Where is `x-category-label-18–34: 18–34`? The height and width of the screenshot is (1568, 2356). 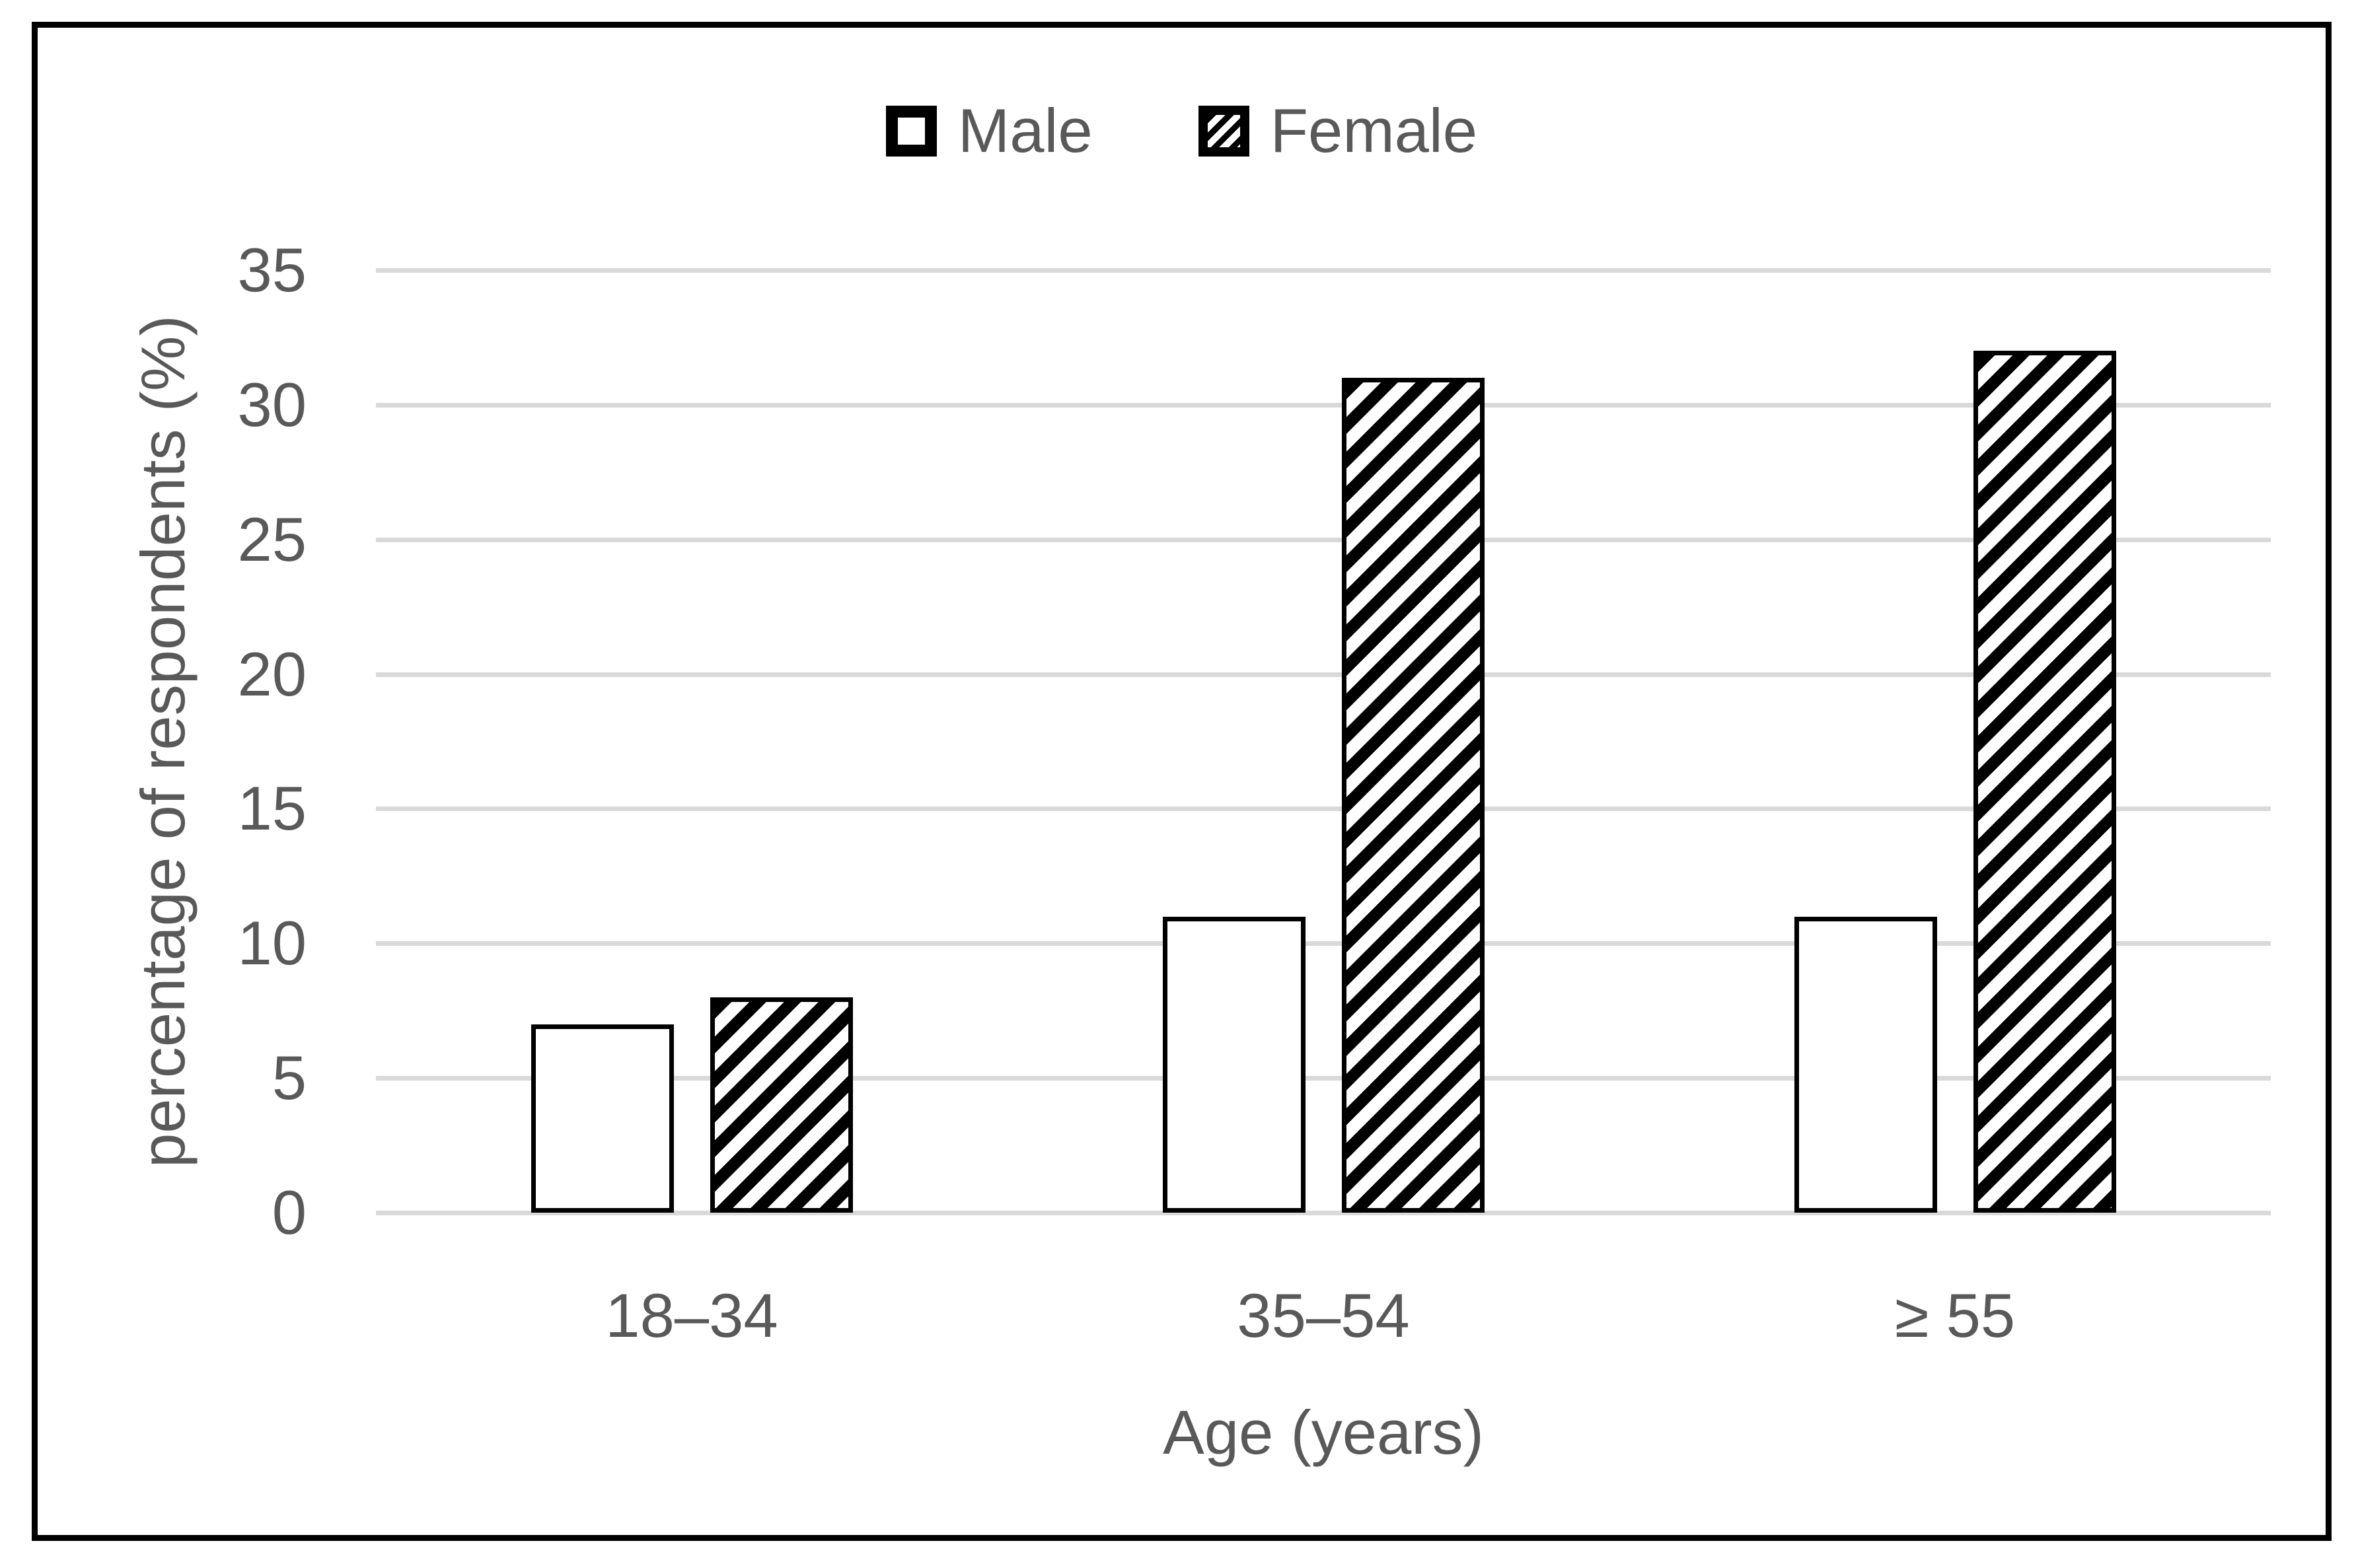 x-category-label-18–34: 18–34 is located at coordinates (691, 1315).